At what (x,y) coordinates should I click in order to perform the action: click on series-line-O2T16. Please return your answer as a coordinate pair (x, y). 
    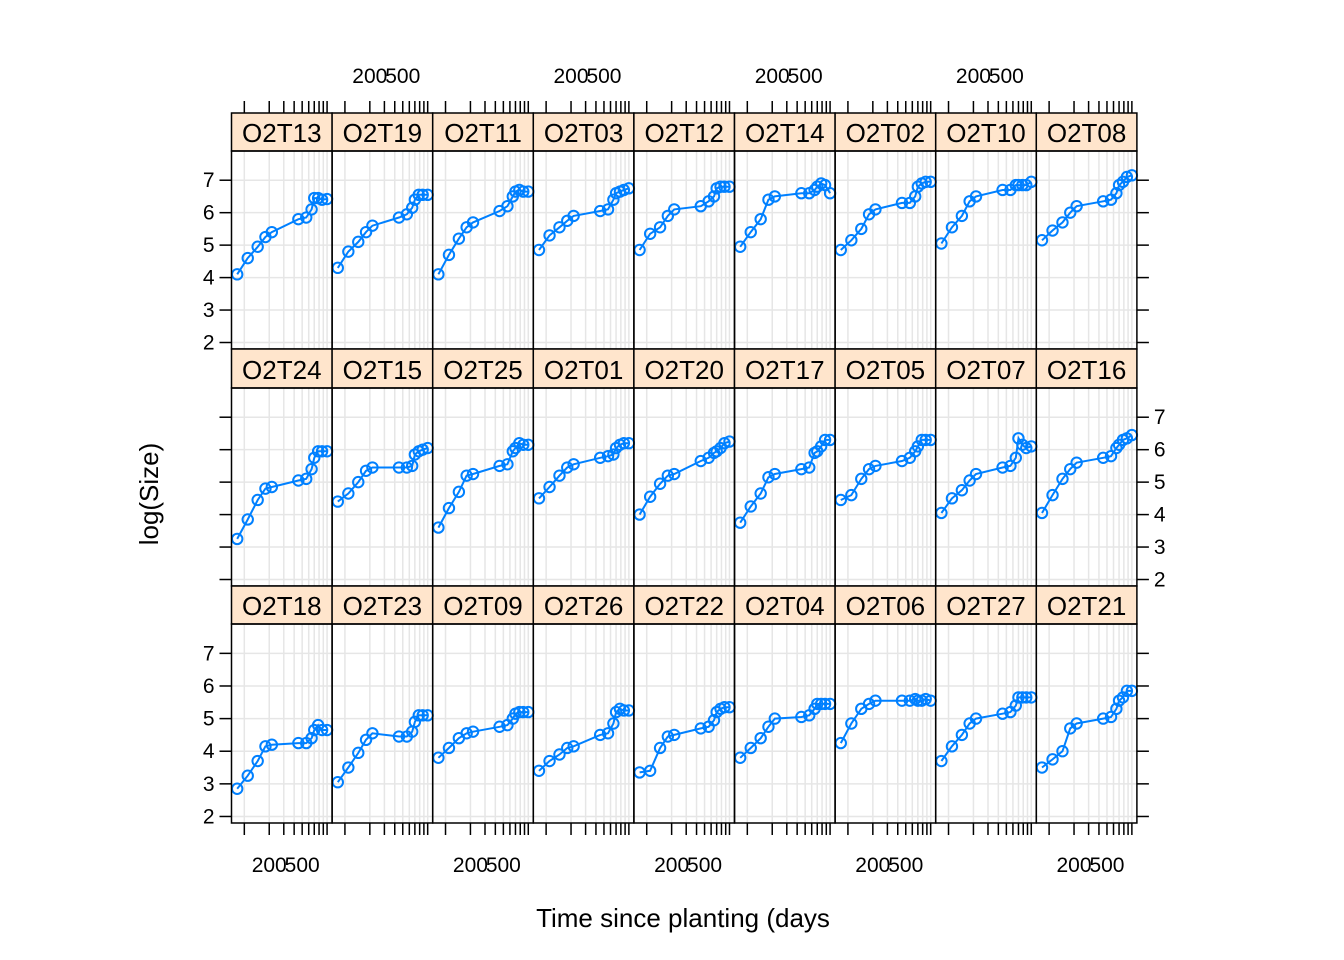
    Looking at the image, I should click on (1087, 474).